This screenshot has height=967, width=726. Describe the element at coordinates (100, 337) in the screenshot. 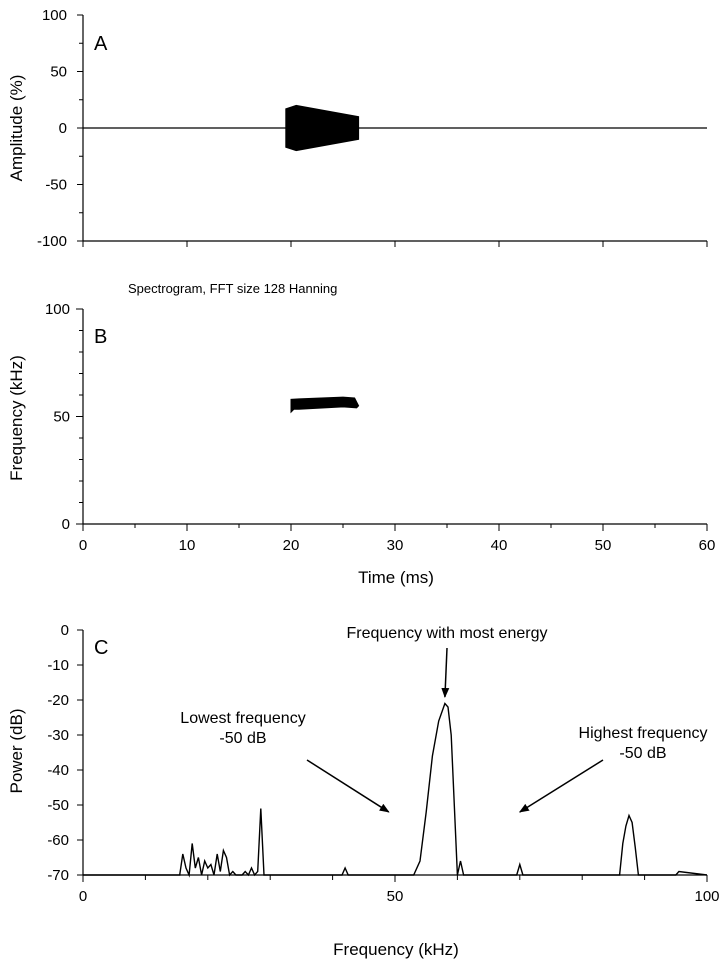

I see `panel-b-label: B` at that location.